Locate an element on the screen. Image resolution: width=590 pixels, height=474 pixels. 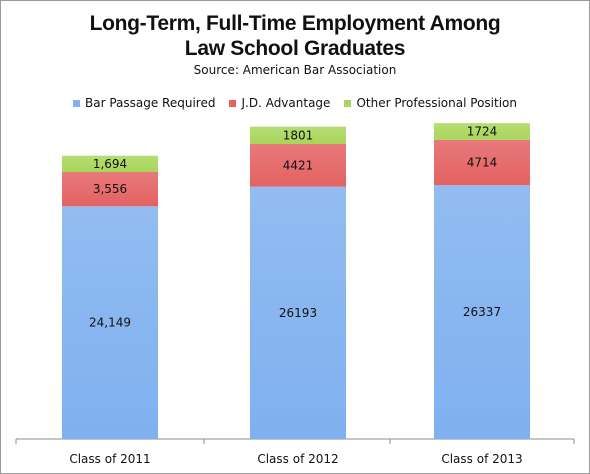
legend-swatch-jd-advantage is located at coordinates (233, 103).